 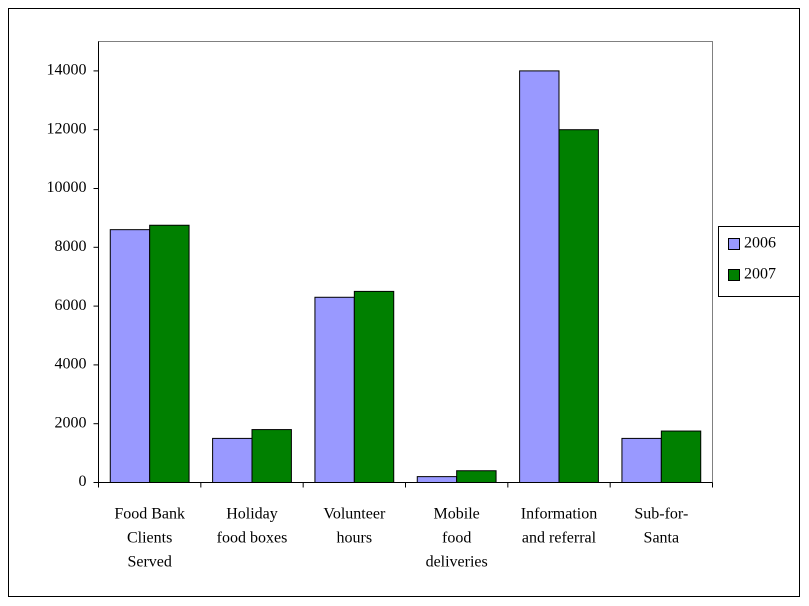 What do you see at coordinates (71, 305) in the screenshot?
I see `y-tick-label: 6000` at bounding box center [71, 305].